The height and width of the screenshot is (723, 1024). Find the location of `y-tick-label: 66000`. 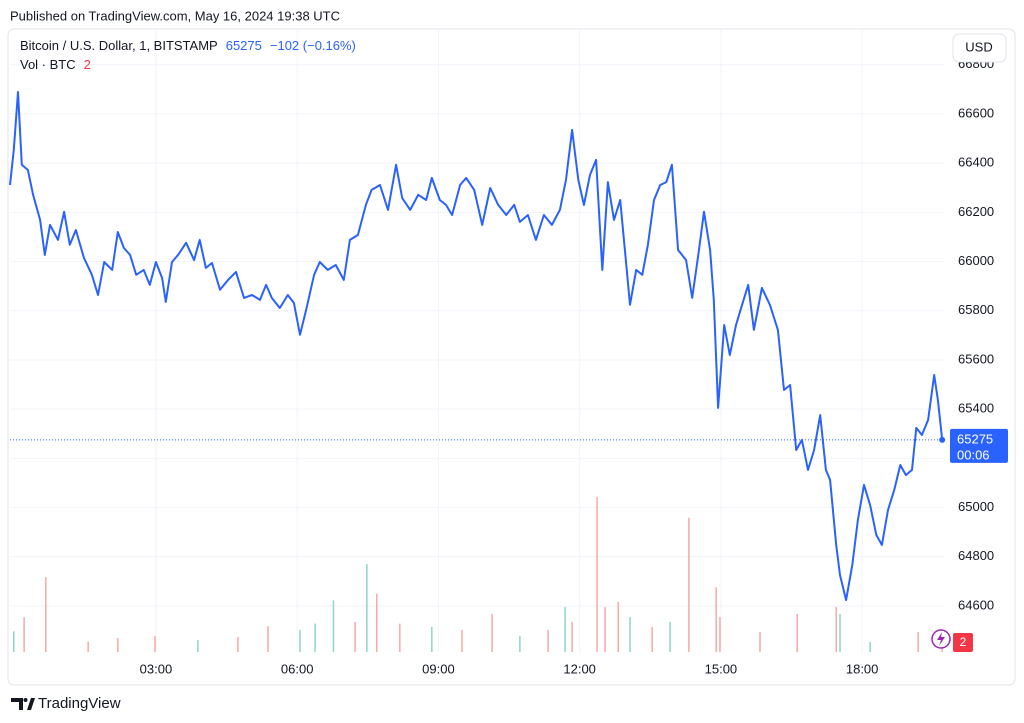

y-tick-label: 66000 is located at coordinates (976, 260).